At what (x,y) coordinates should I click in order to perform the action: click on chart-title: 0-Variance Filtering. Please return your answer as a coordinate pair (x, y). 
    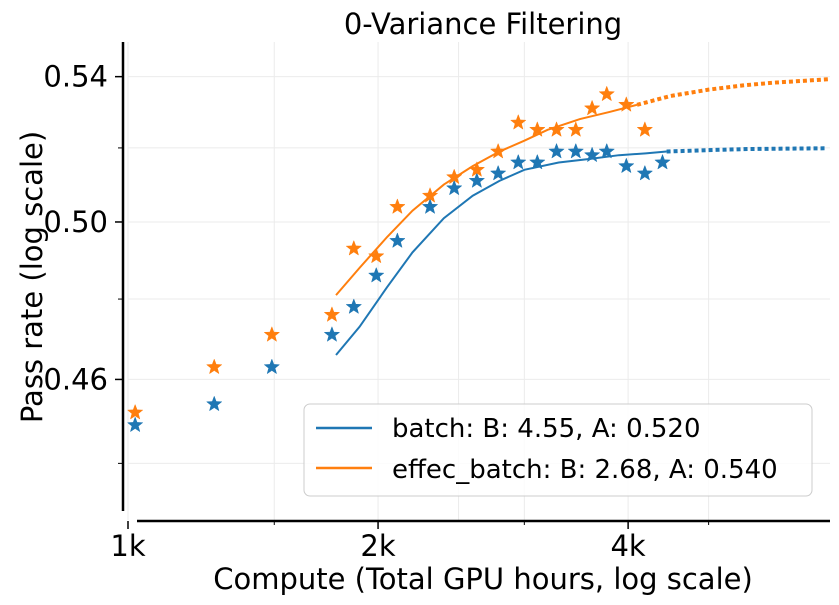
    Looking at the image, I should click on (483, 24).